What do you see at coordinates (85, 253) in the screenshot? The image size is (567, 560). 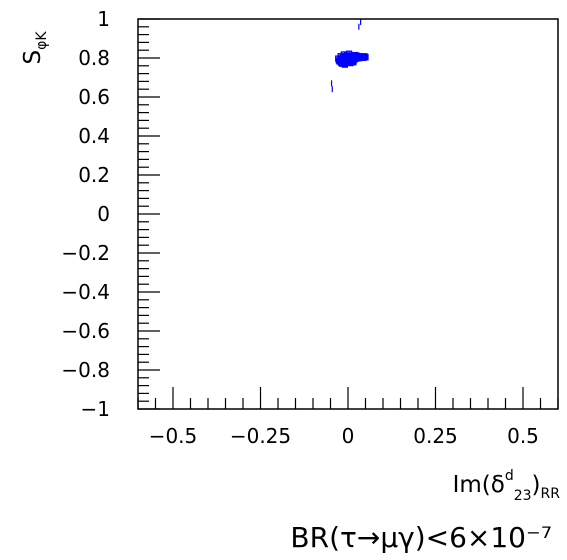 I see `y-tick-label: −0.2` at bounding box center [85, 253].